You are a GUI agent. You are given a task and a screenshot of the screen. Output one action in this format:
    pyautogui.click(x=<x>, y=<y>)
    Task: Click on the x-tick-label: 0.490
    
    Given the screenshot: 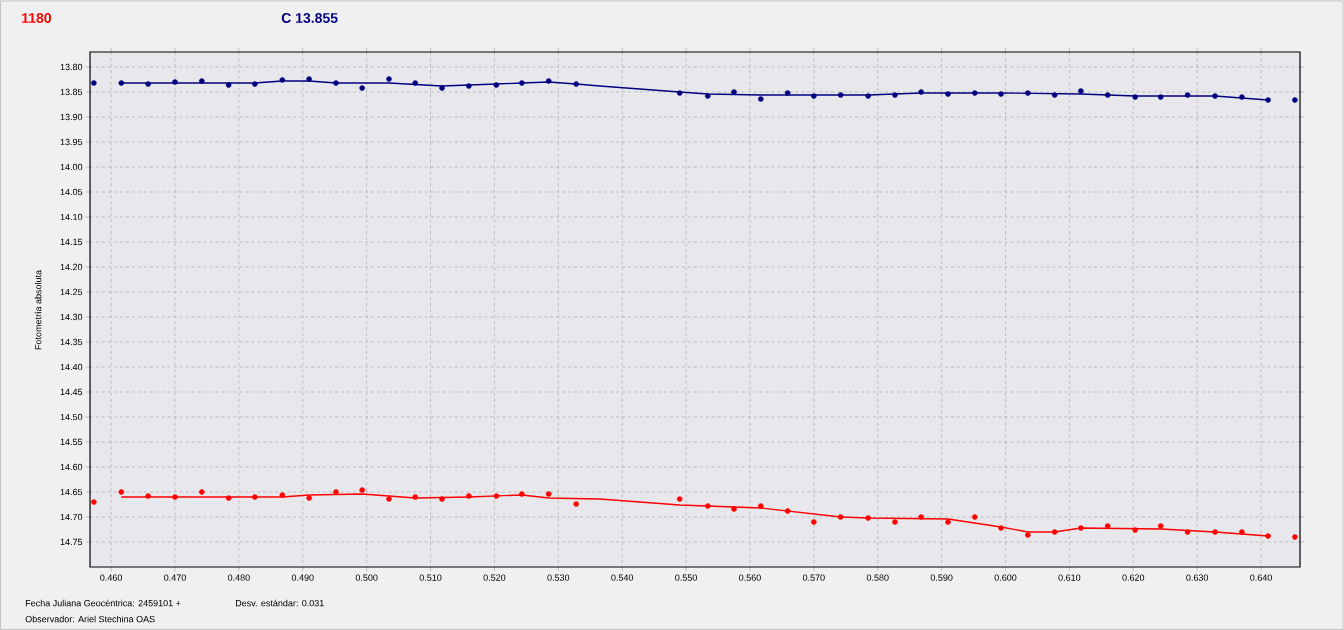 What is the action you would take?
    pyautogui.click(x=302, y=577)
    